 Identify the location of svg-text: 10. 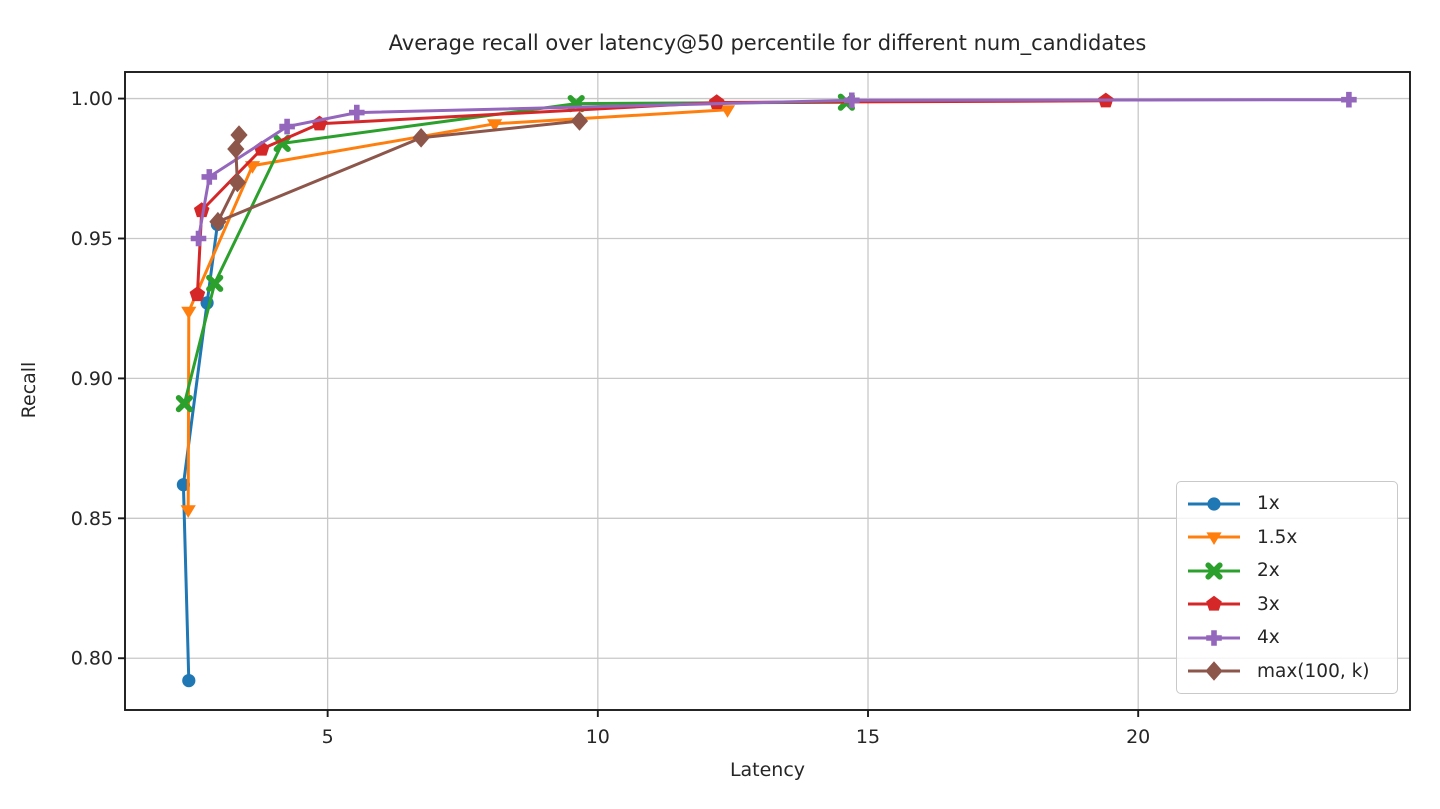
(598, 737).